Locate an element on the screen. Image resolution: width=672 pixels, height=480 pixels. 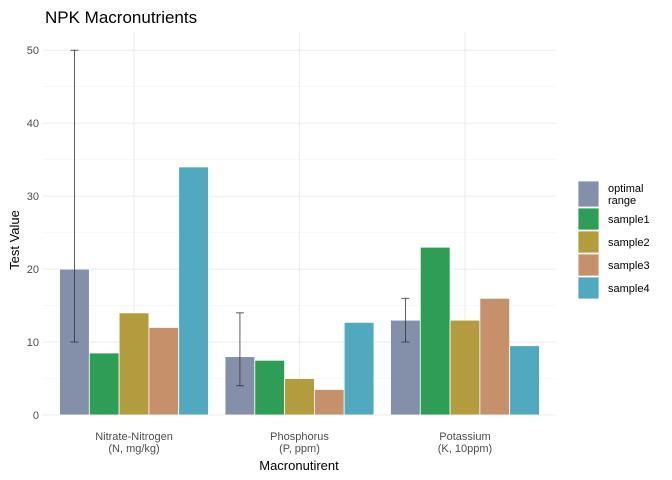
x-axis-title: Macronutirent is located at coordinates (299, 465).